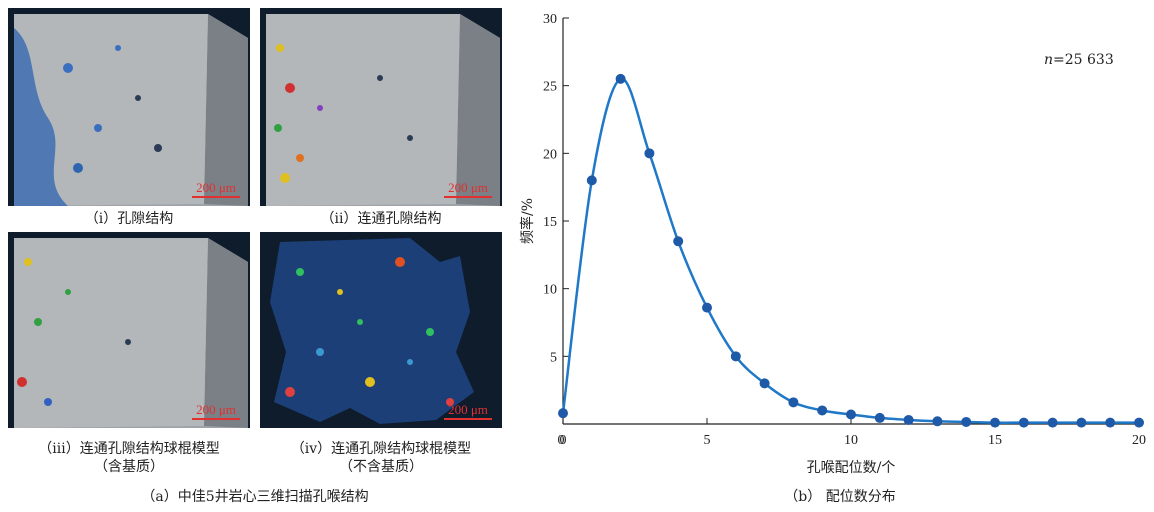 Image resolution: width=1154 pixels, height=512 pixels. I want to click on y-tick-label: 20, so click(550, 154).